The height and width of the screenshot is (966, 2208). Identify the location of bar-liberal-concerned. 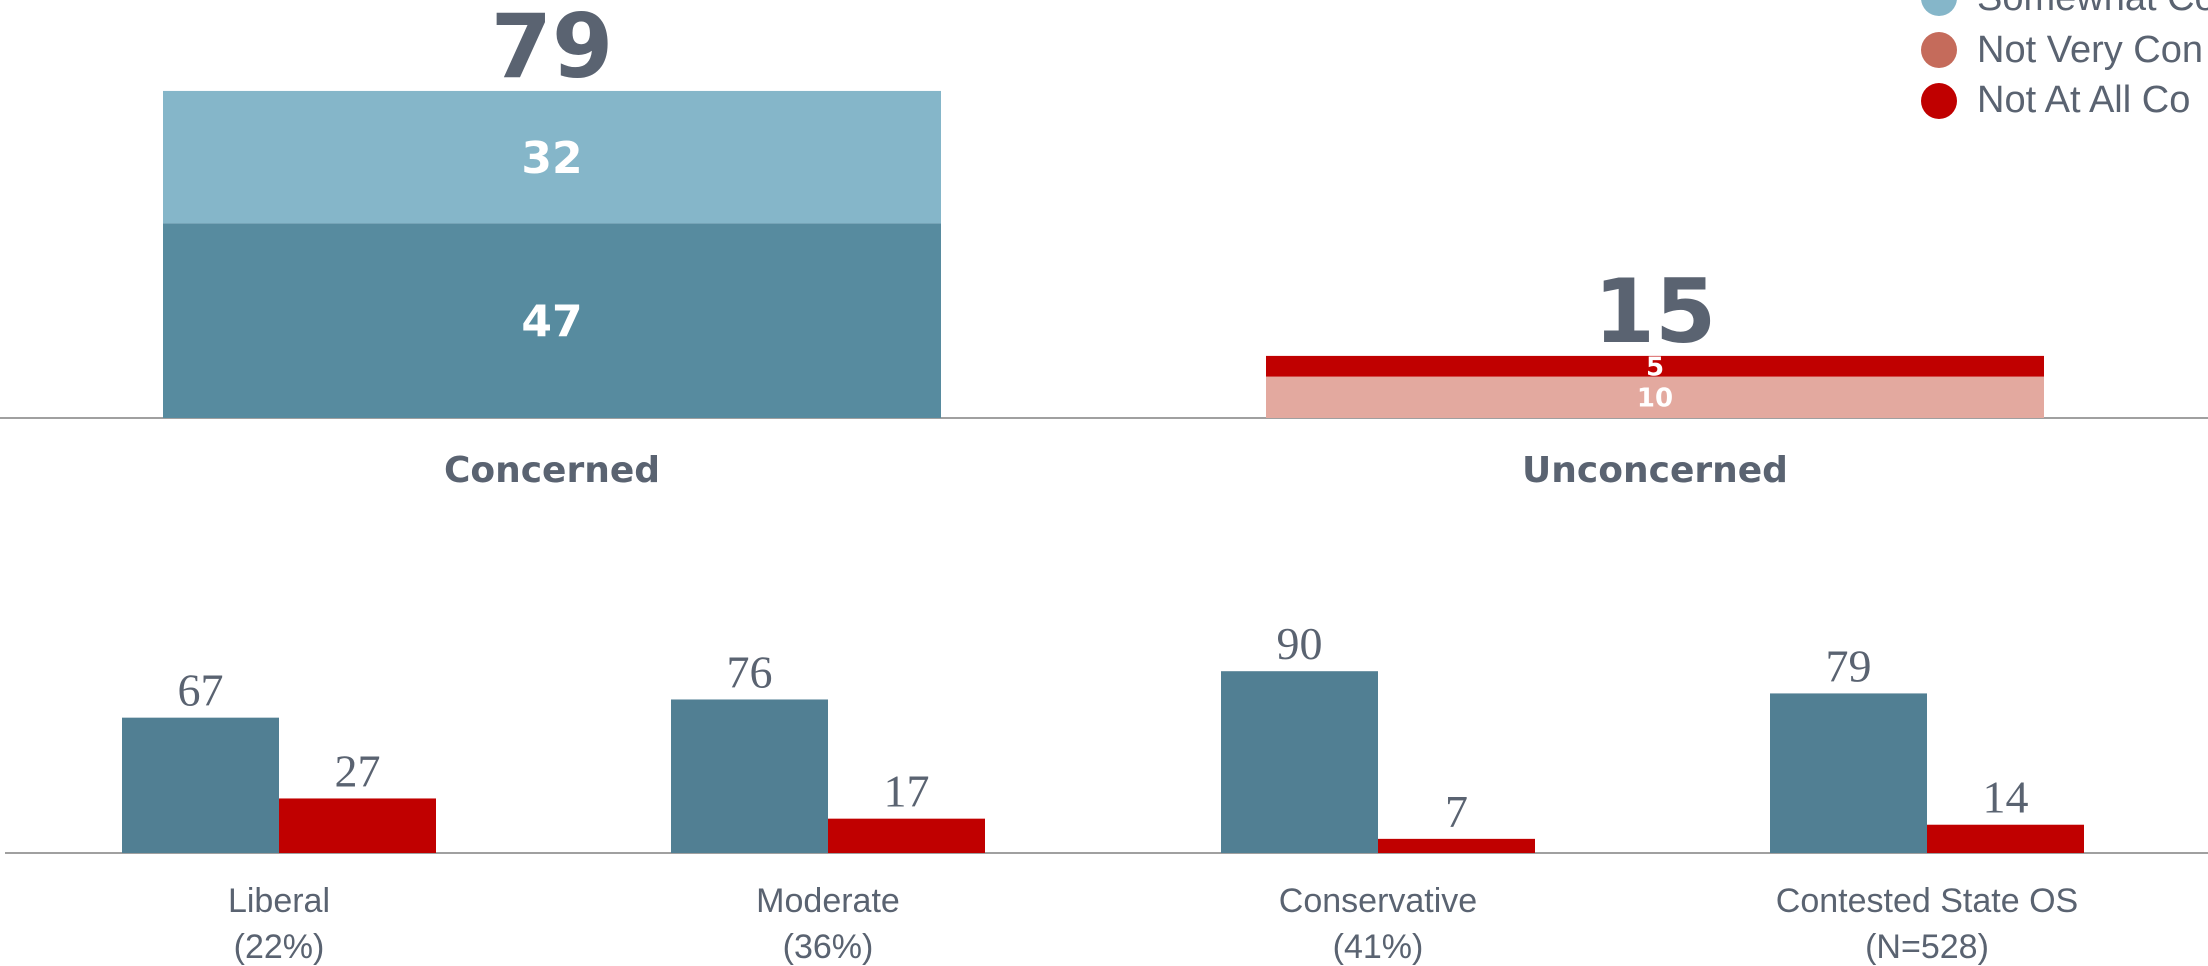
(200, 785).